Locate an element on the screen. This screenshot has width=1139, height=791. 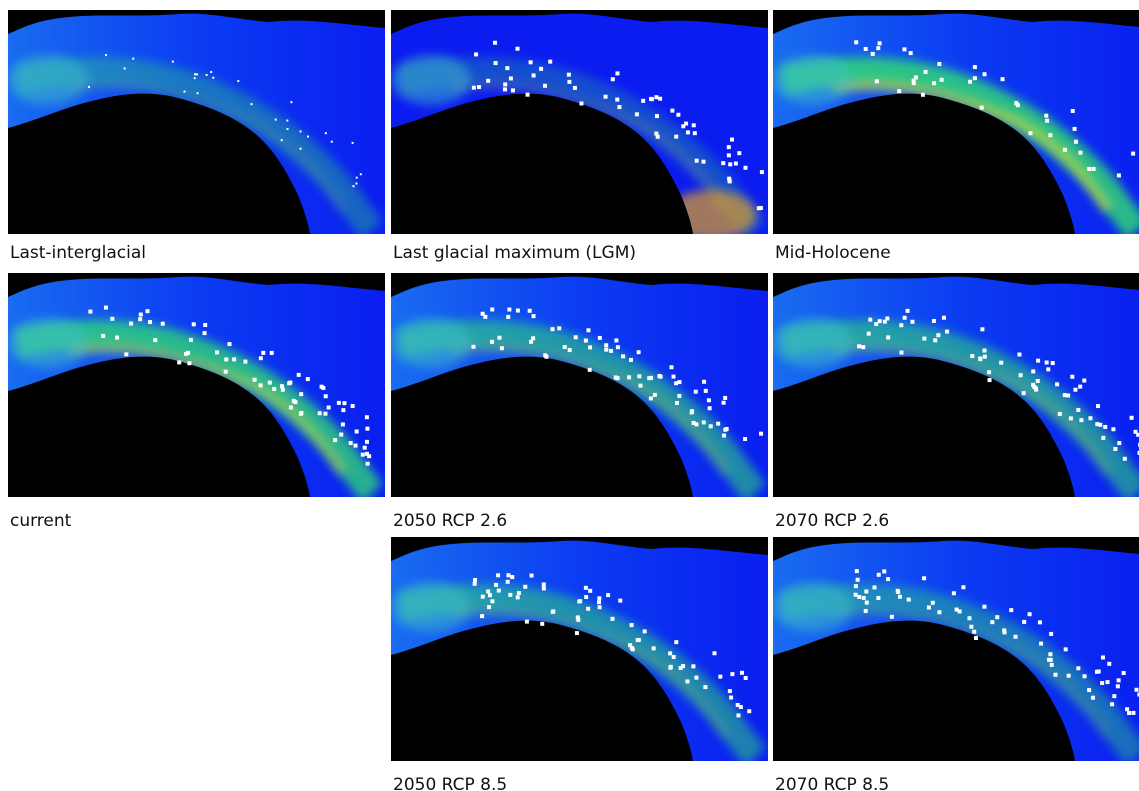
map-panel is located at coordinates (579, 385).